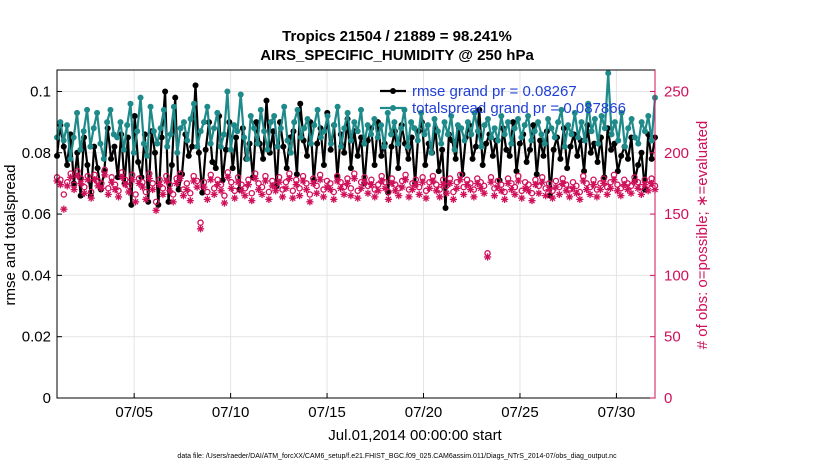 This screenshot has height=470, width=830. Describe the element at coordinates (36, 153) in the screenshot. I see `y-tick-label: 0.08` at that location.